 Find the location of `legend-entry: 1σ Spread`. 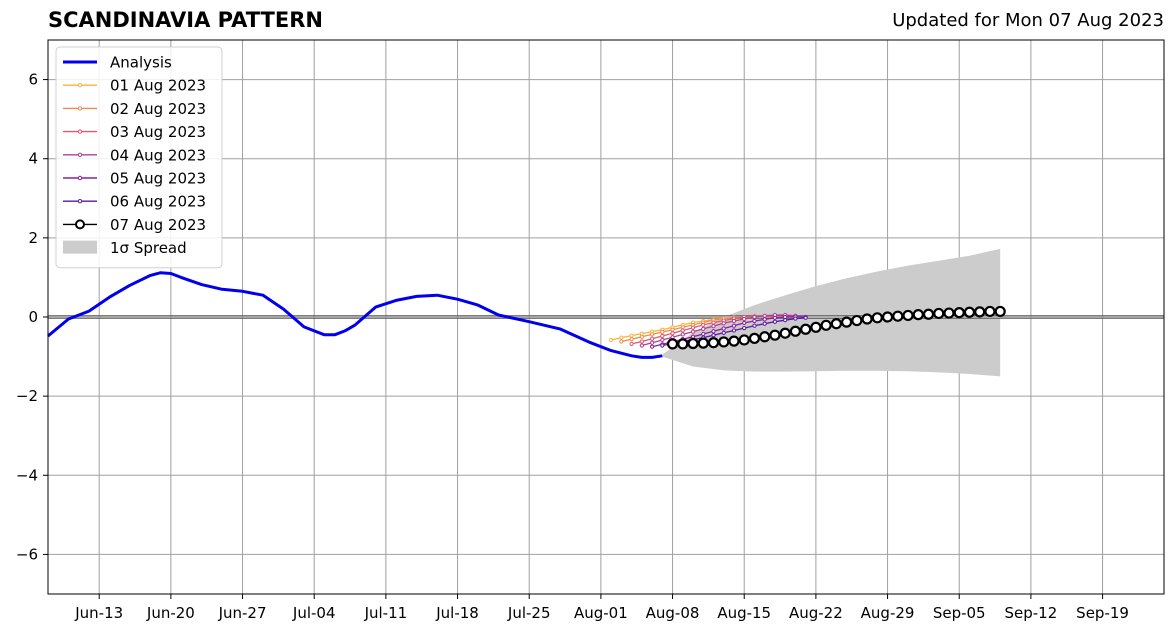

legend-entry: 1σ Spread is located at coordinates (125, 248).